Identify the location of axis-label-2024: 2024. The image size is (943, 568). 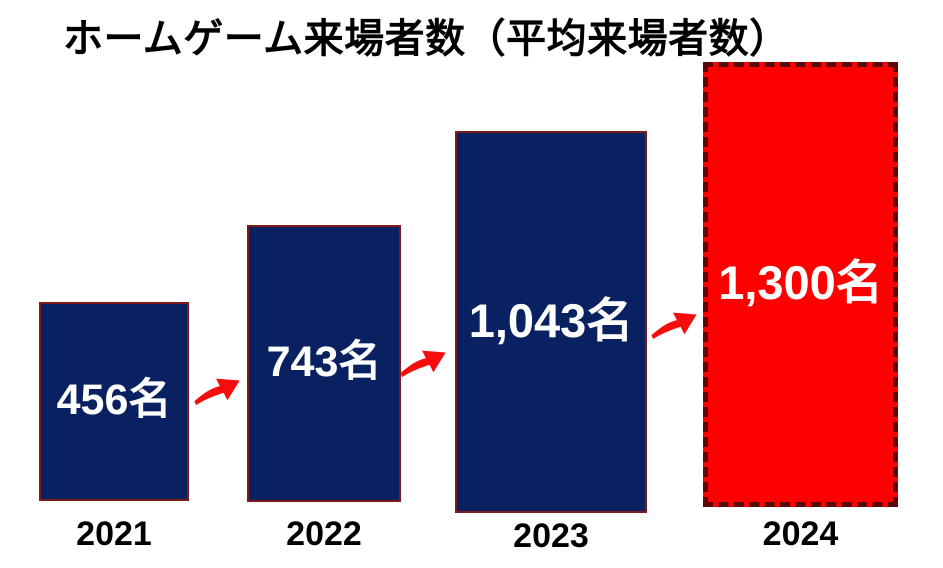
(800, 534).